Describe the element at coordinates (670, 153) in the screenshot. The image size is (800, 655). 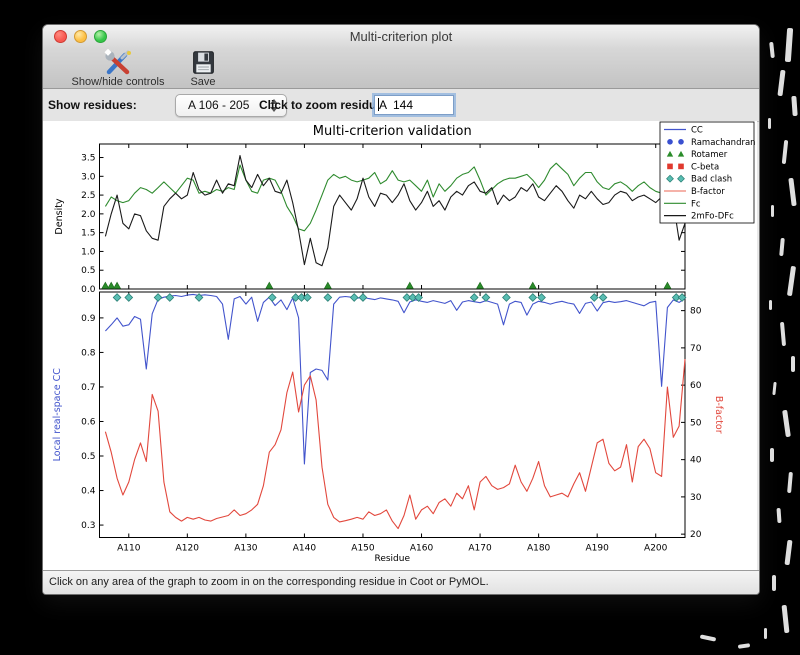
I see `legend-sample-Rotamer` at that location.